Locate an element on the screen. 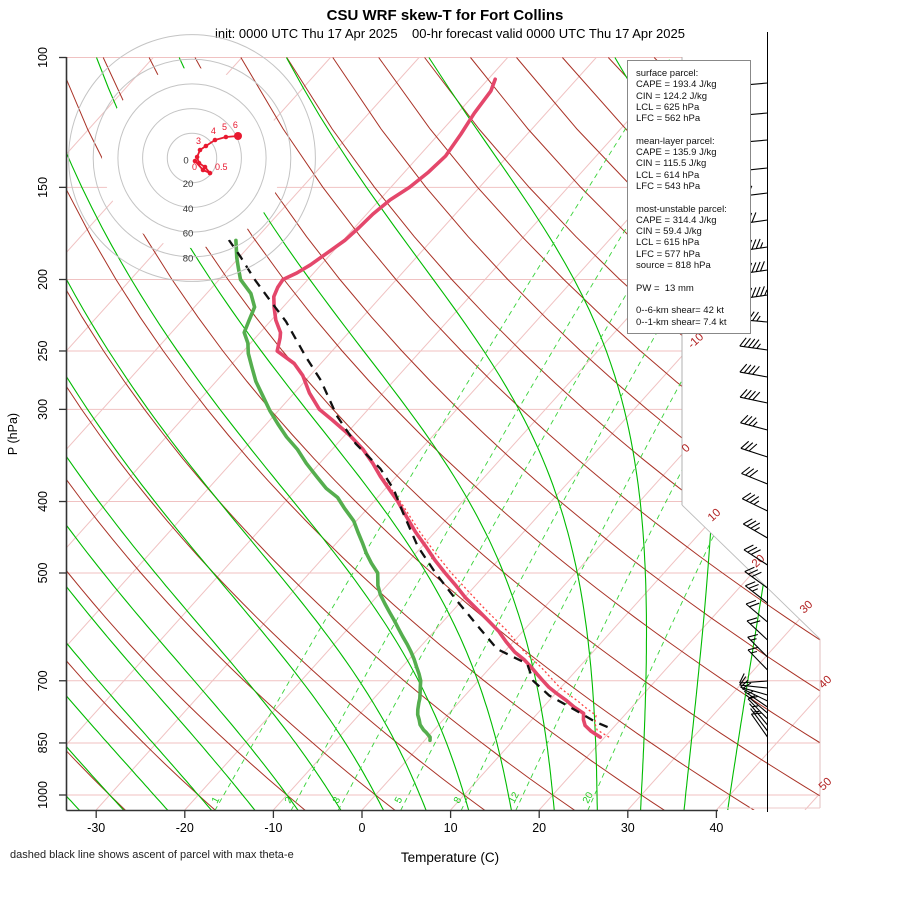  pressure-tick-label: 700 is located at coordinates (43, 680).